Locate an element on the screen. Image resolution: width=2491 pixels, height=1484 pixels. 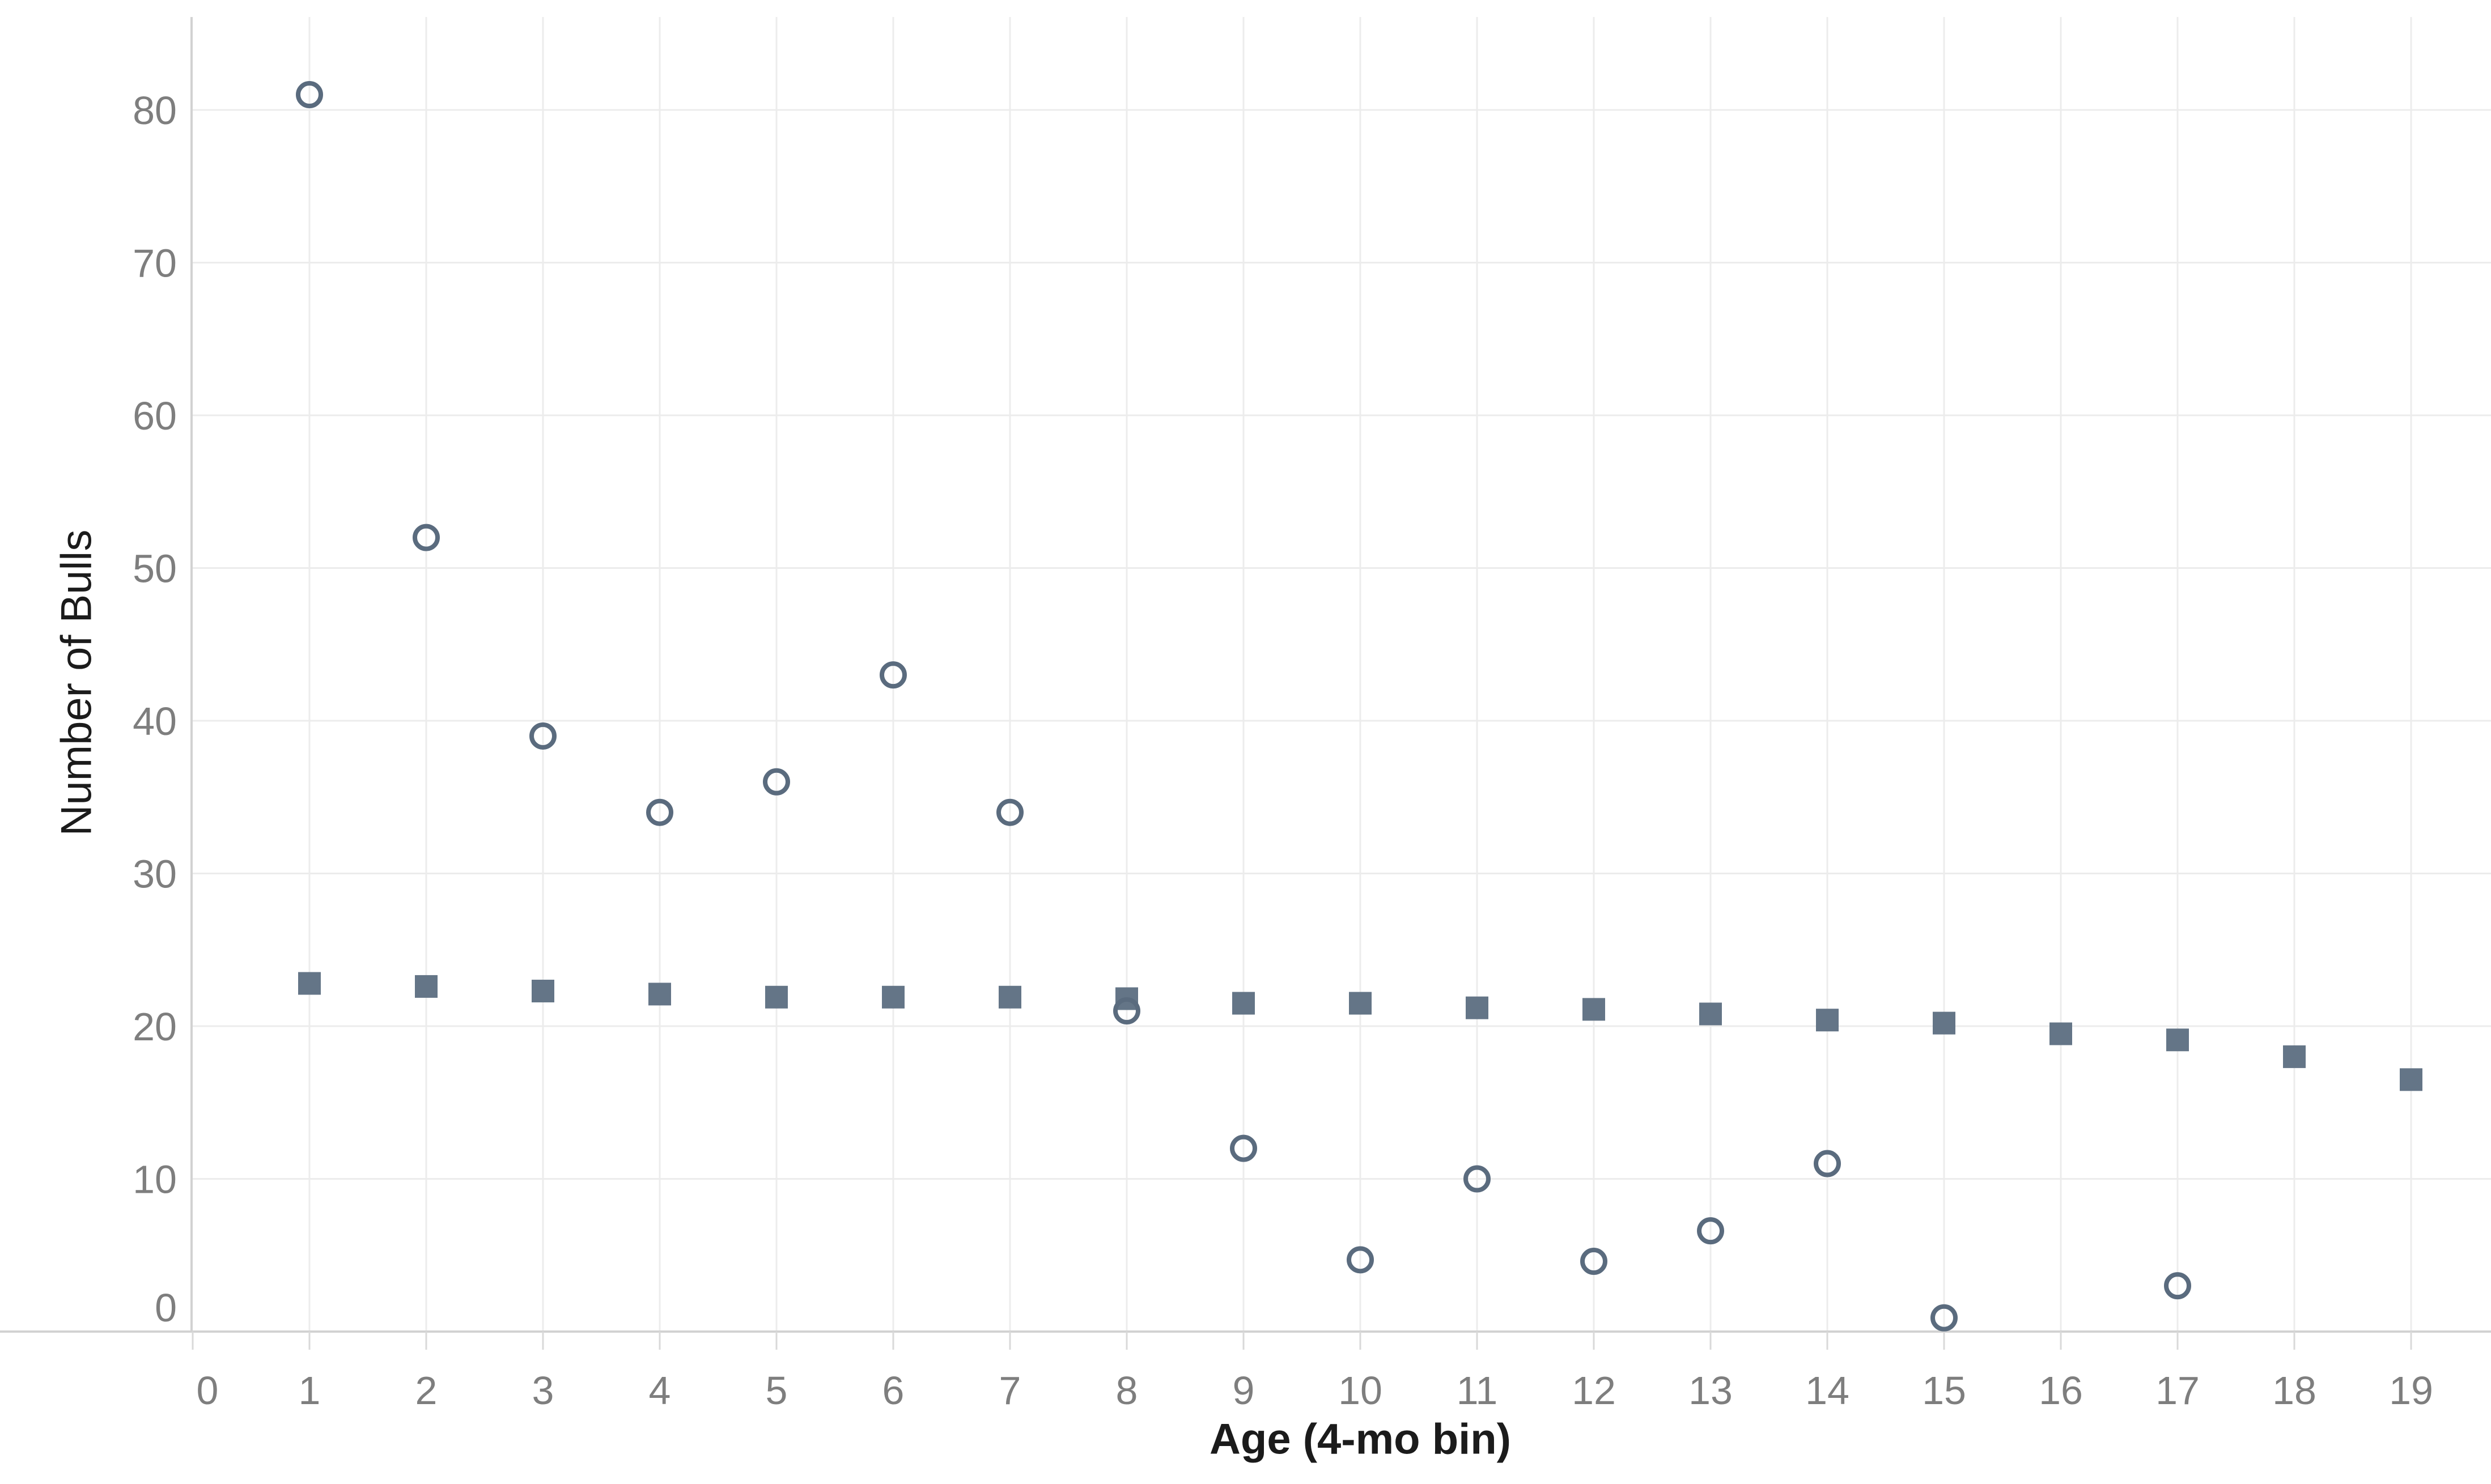
x-tick-label: 1 is located at coordinates (310, 1390).